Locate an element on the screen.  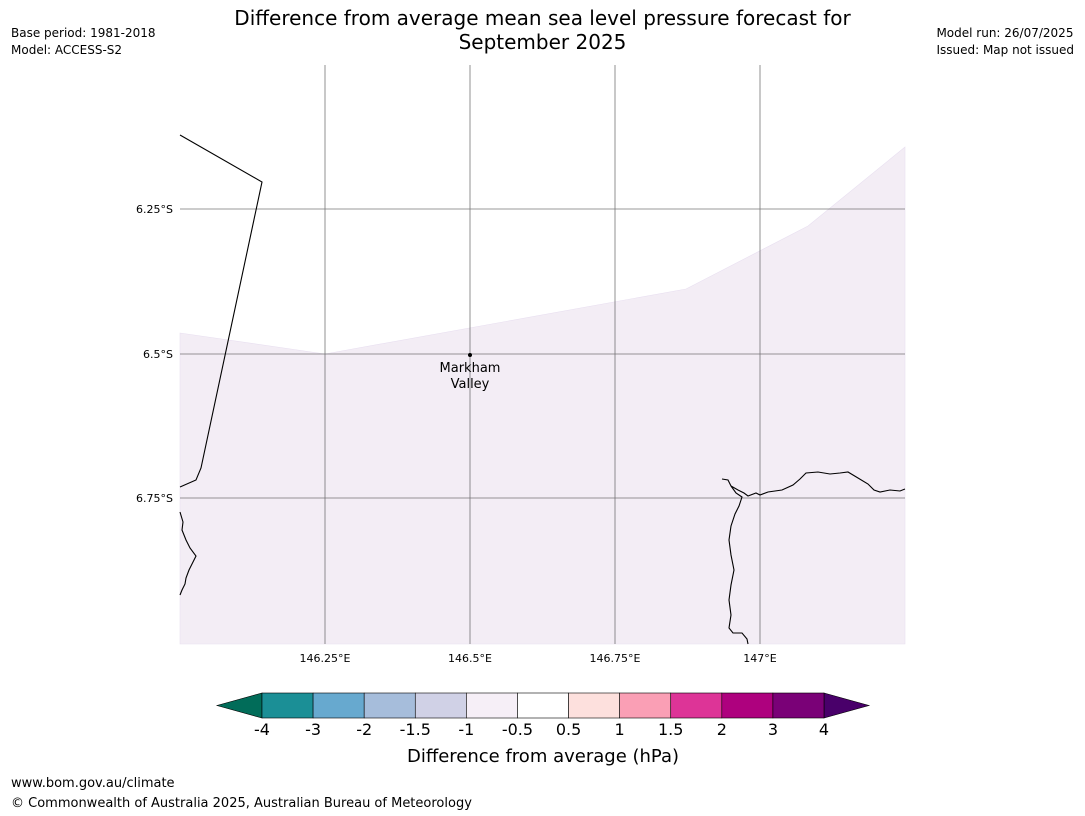
colorbar-tick-label: 1 is located at coordinates (620, 729).